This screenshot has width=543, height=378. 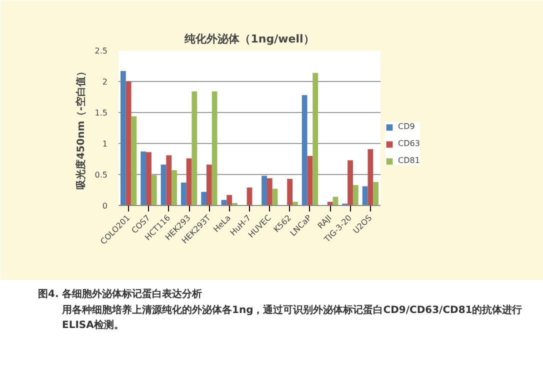 What do you see at coordinates (293, 318) in the screenshot?
I see `text: 用各种细胞培养上清源纯化的外泌体各1ng，通过可识别外泌体标记蛋白CD9/CD63/CD81的抗体进行ELISA检测。` at bounding box center [293, 318].